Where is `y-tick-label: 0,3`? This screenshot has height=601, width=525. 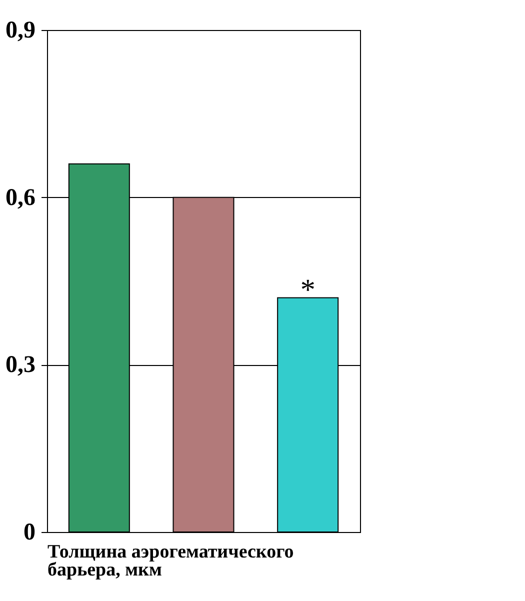 y-tick-label: 0,3 is located at coordinates (21, 365).